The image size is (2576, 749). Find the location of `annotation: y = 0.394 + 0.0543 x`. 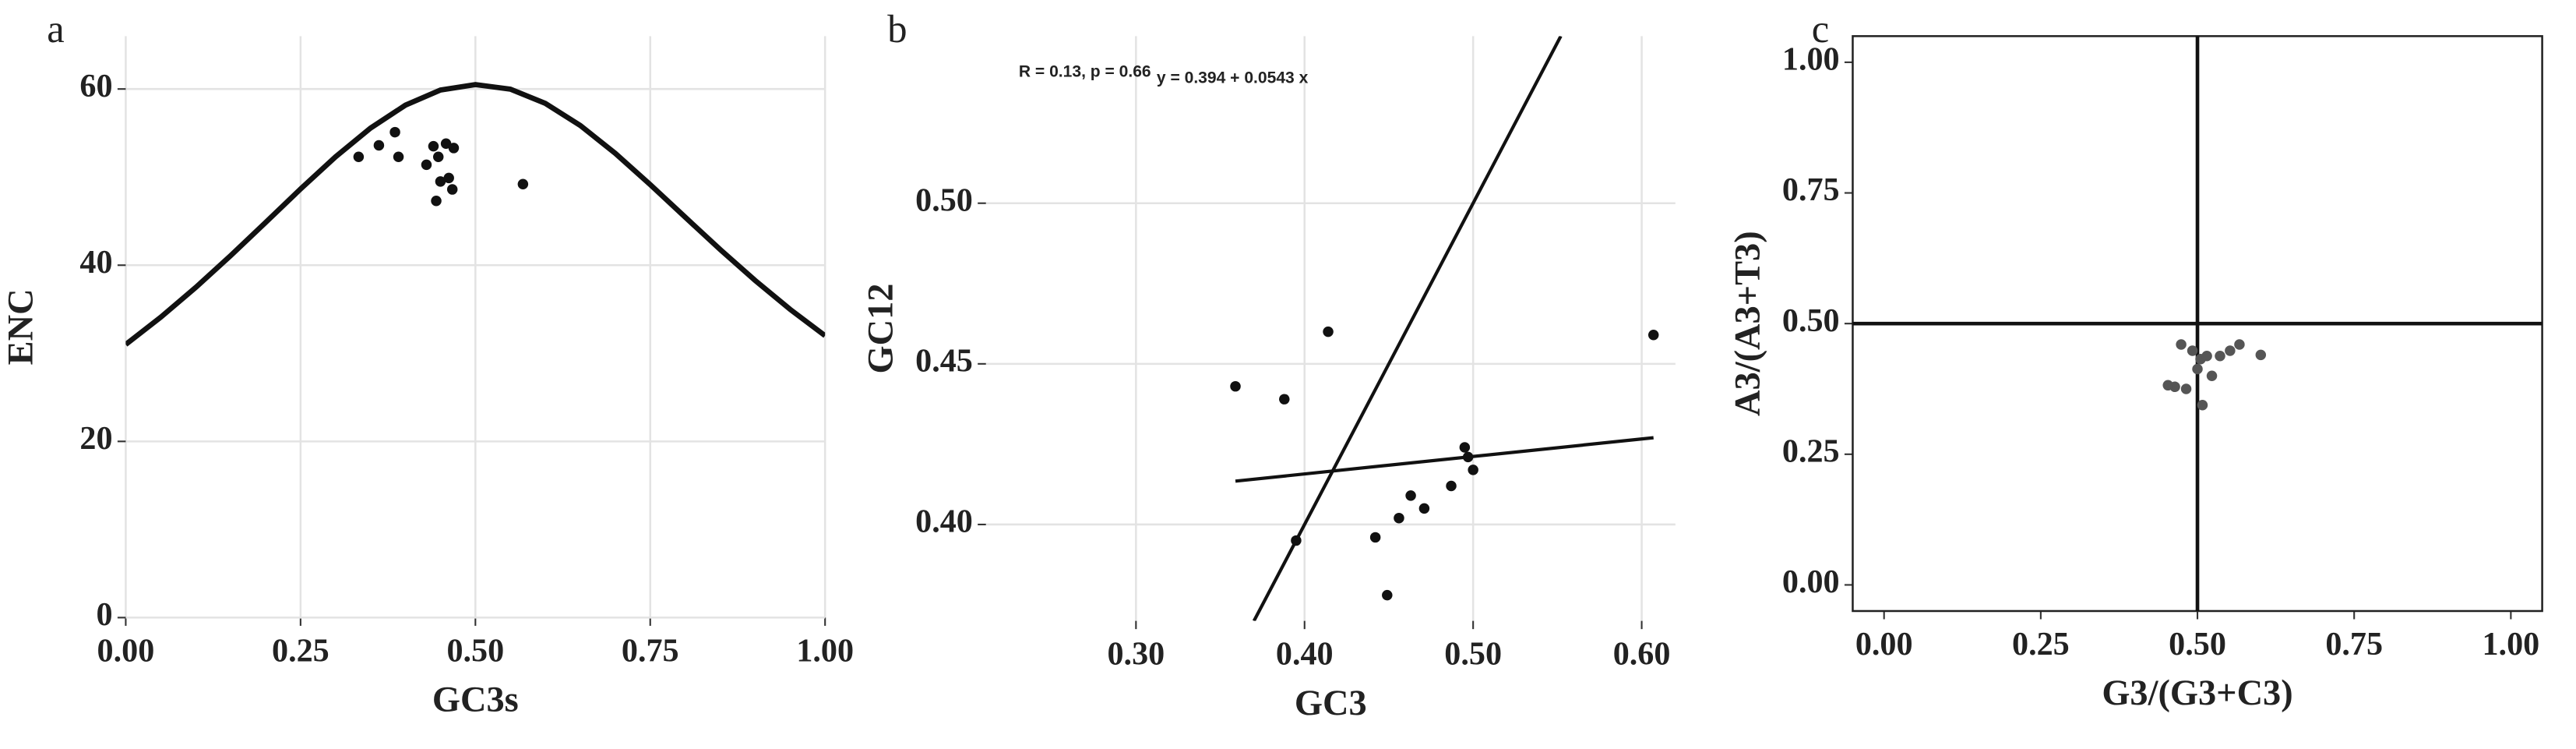

annotation: y = 0.394 + 0.0543 x is located at coordinates (1233, 78).